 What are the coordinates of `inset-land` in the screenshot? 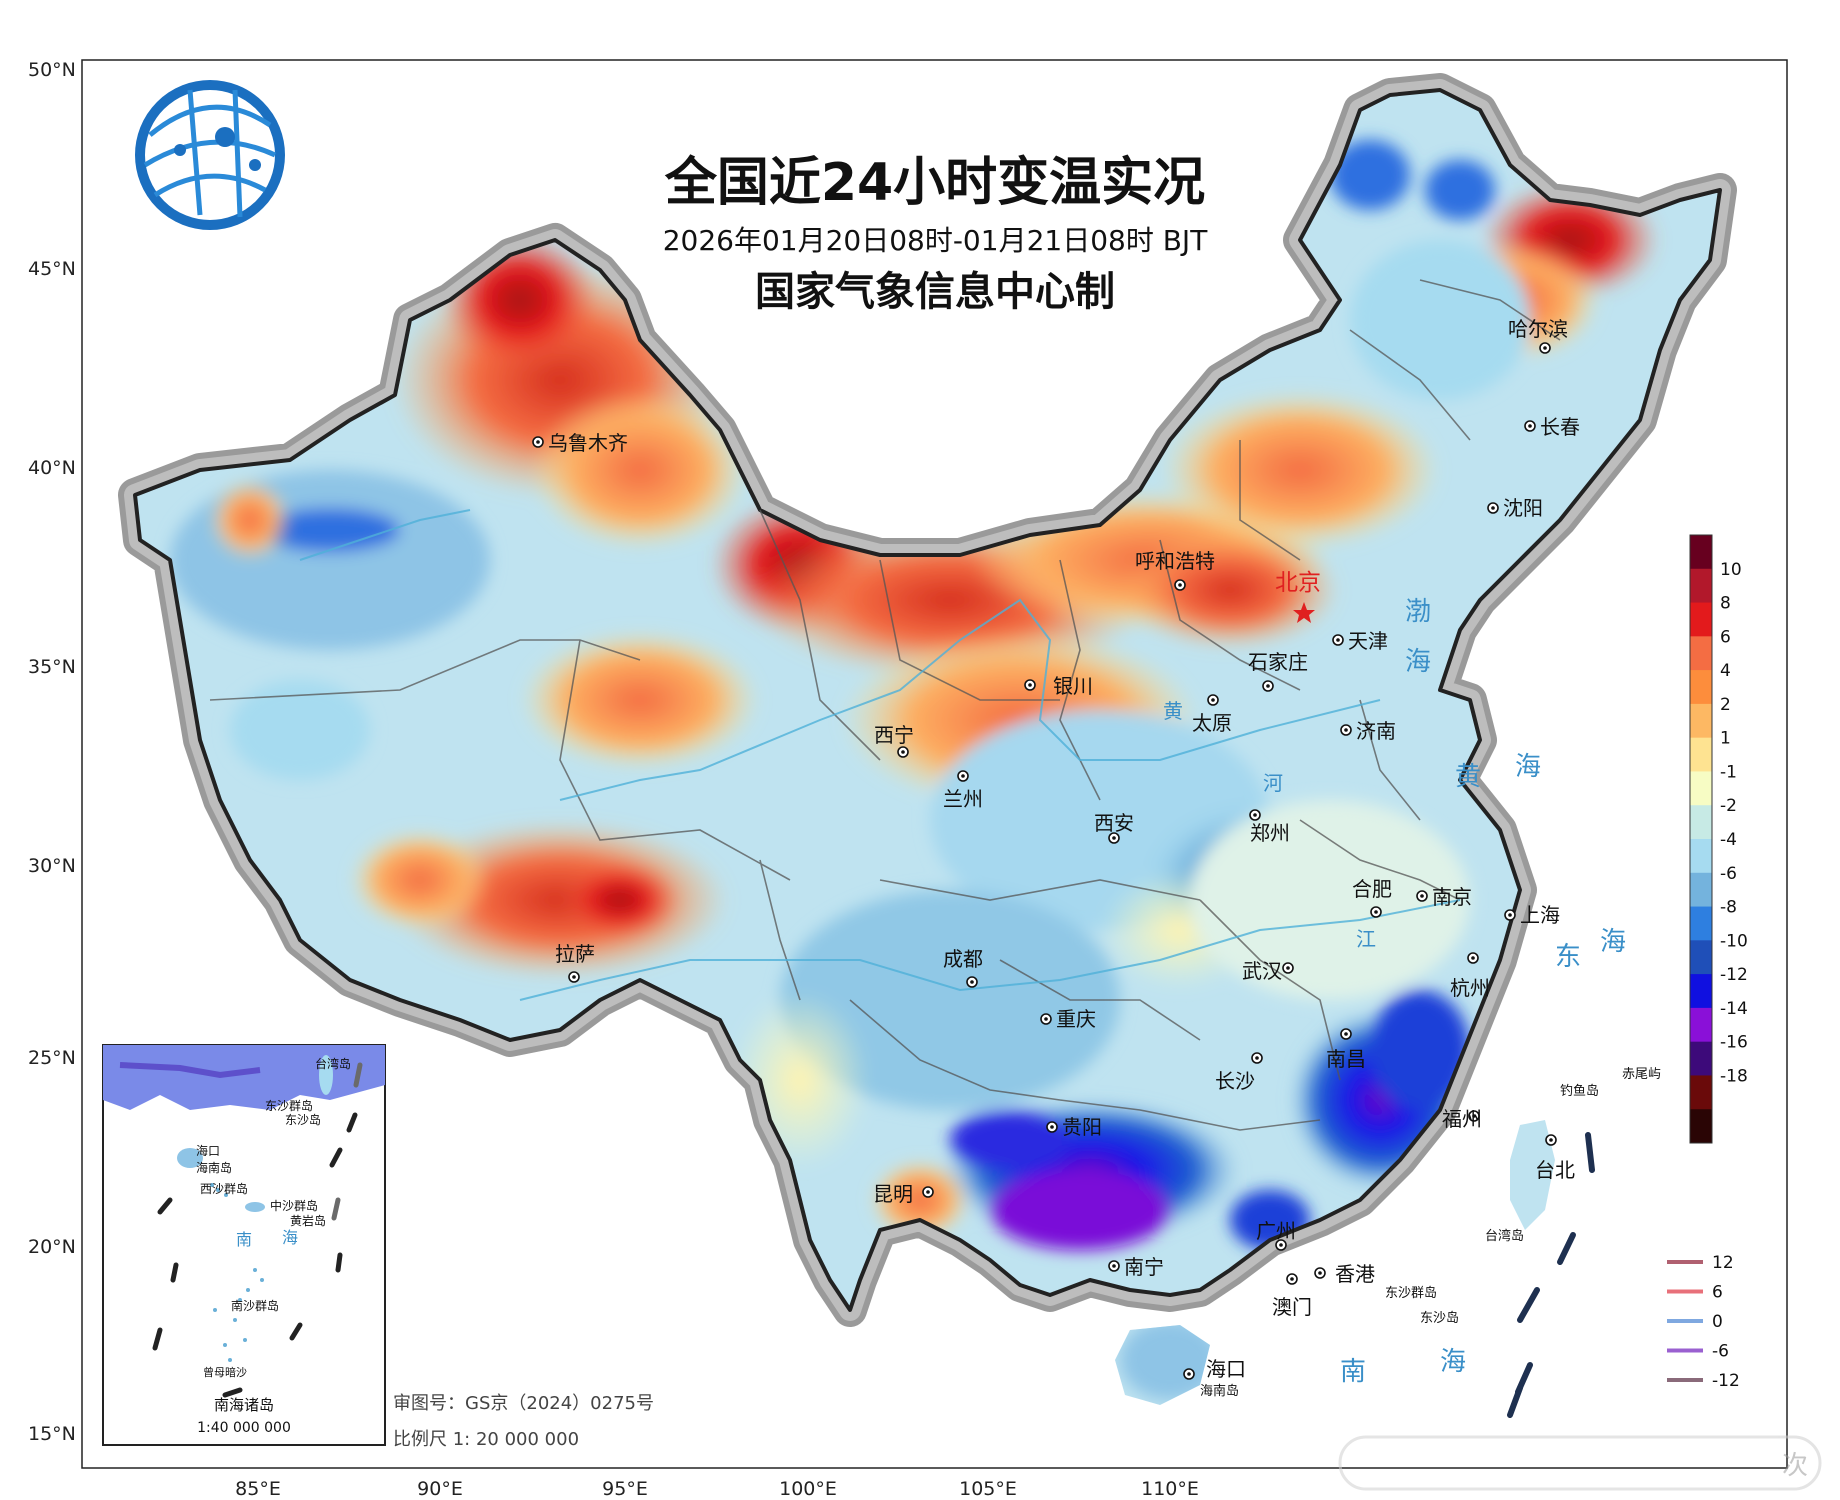 It's located at (244, 1077).